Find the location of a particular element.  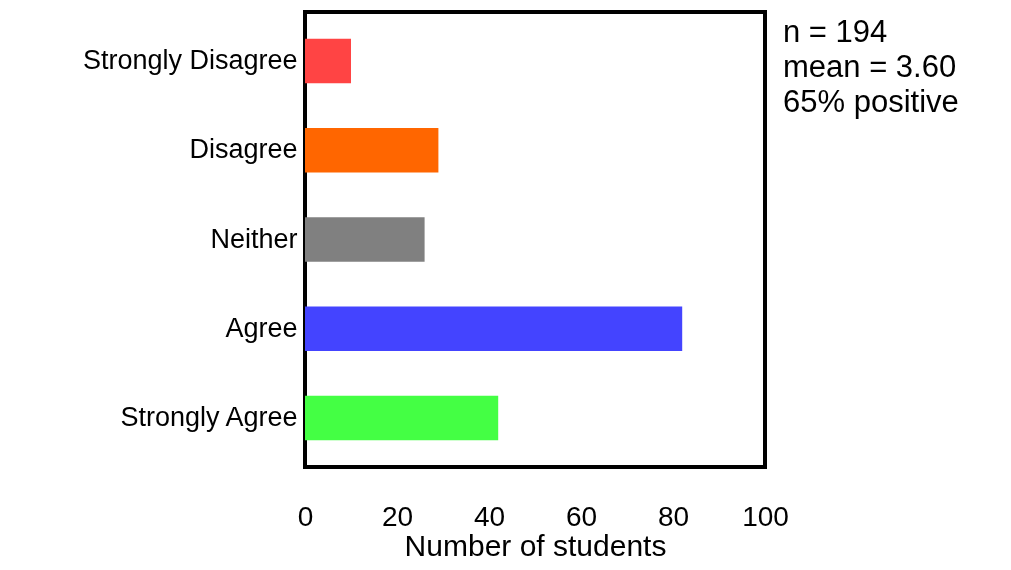

x-tick-label: 0 is located at coordinates (305, 516).